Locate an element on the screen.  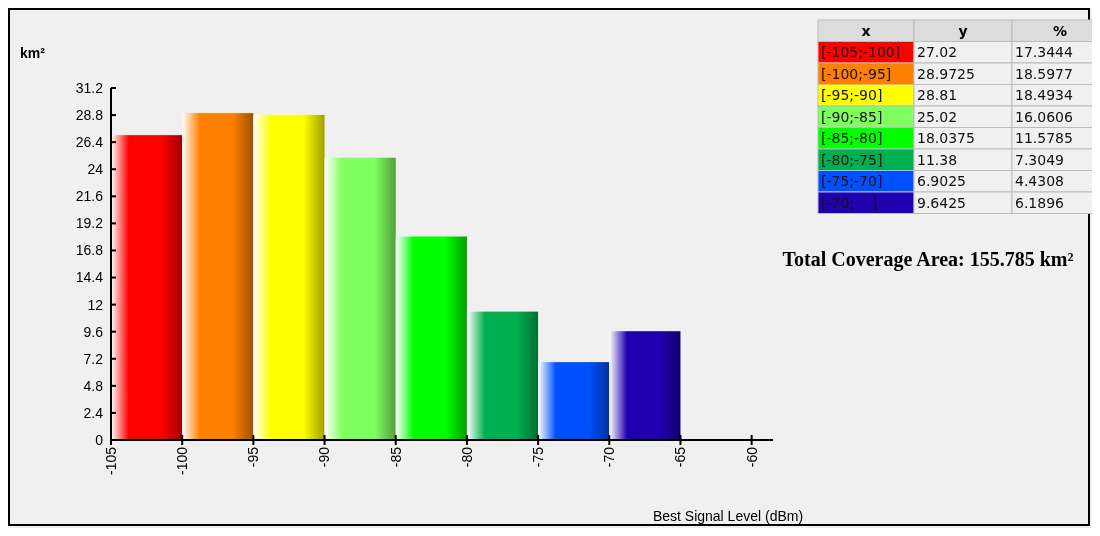
category-label: [-75;-70] is located at coordinates (852, 181).